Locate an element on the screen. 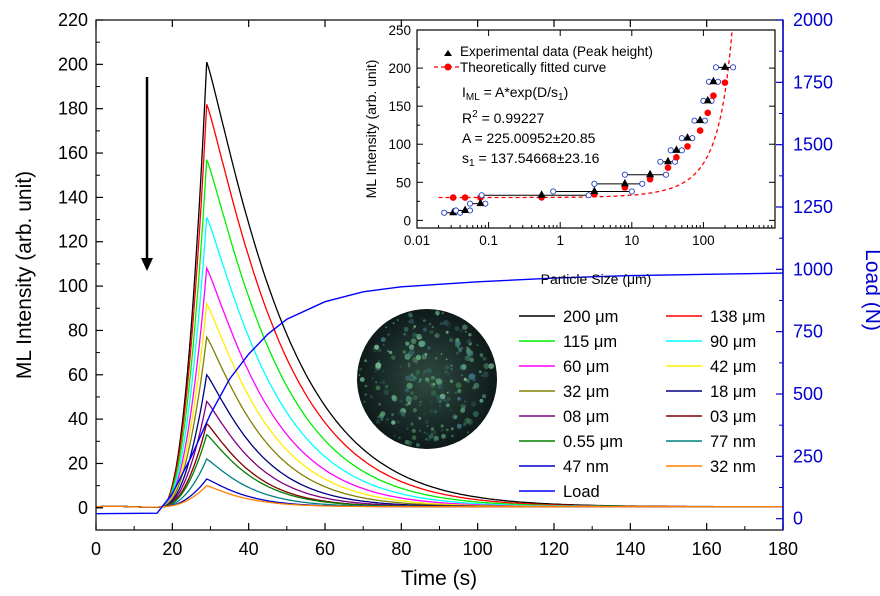 The height and width of the screenshot is (596, 880). inset-x-tick-label: 1 is located at coordinates (560, 240).